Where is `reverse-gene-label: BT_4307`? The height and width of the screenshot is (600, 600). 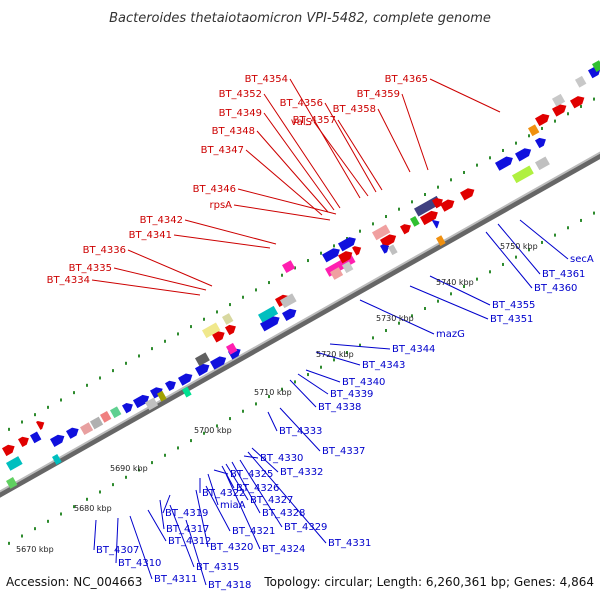 reverse-gene-label: BT_4307 is located at coordinates (117, 550).